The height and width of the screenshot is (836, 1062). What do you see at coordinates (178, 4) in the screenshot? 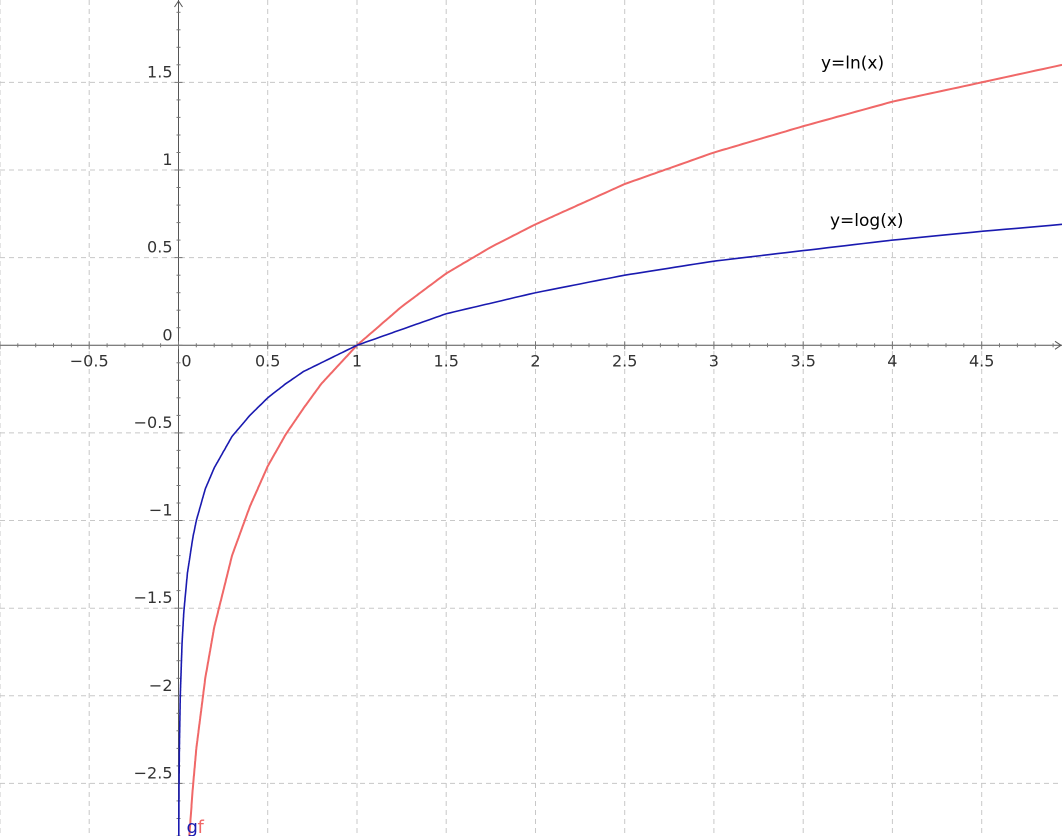
I see `y-axis-arrow` at bounding box center [178, 4].